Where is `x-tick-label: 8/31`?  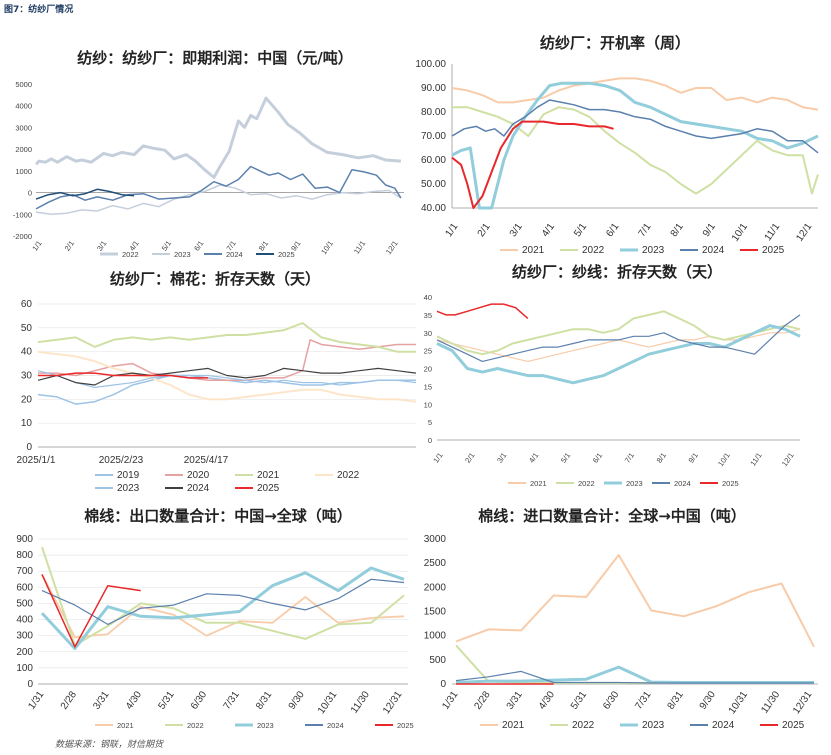 x-tick-label: 8/31 is located at coordinates (264, 700).